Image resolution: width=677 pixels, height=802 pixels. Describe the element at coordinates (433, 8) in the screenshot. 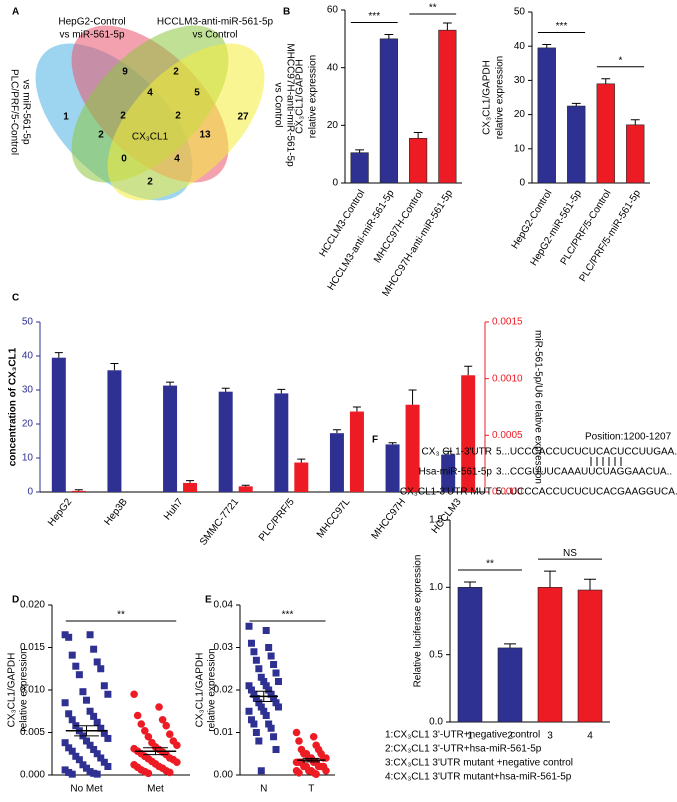

I see `significance-label: **` at that location.